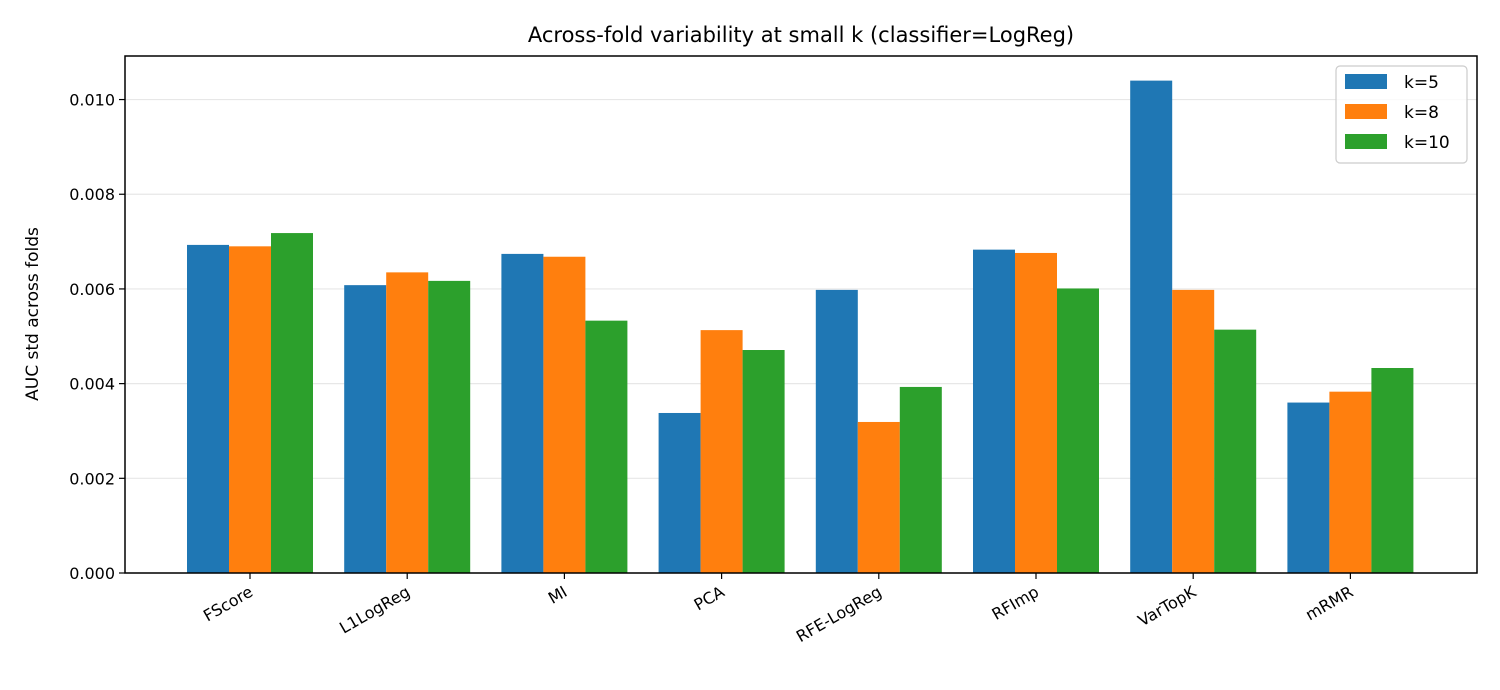 The width and height of the screenshot is (1500, 690). Describe the element at coordinates (92, 573) in the screenshot. I see `y-tick-label: 0.000` at that location.